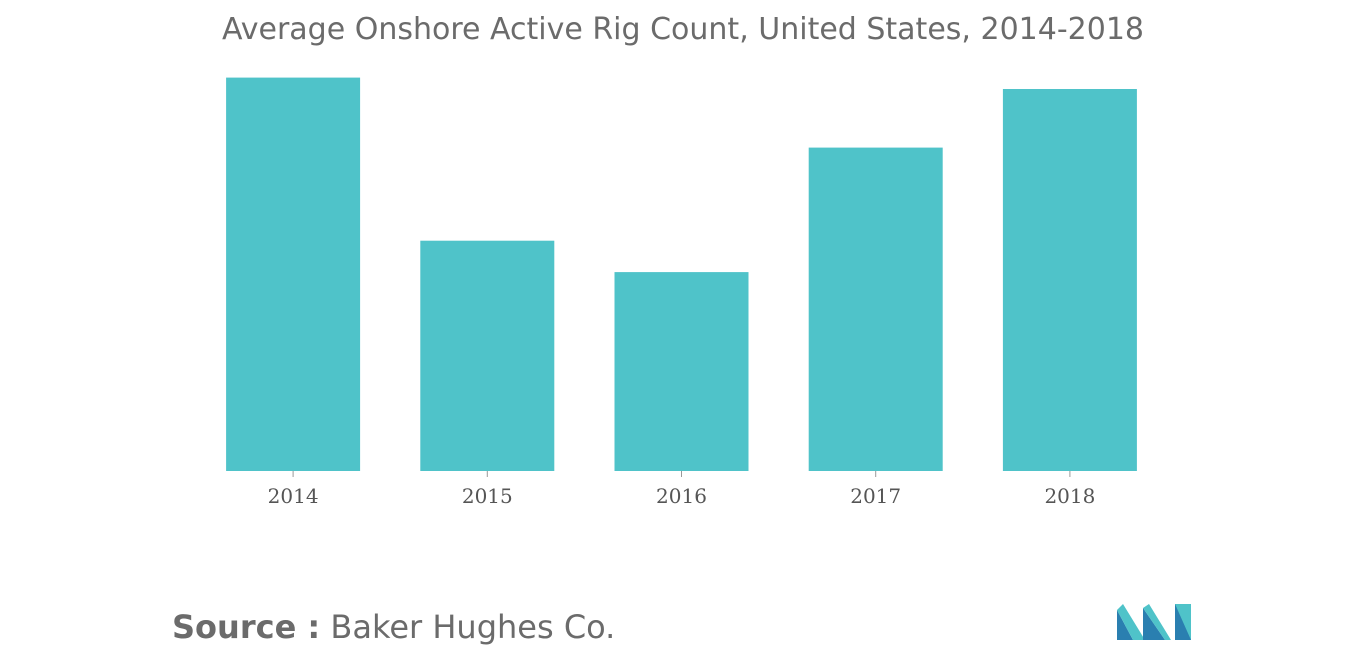 This screenshot has height=655, width=1366. What do you see at coordinates (875, 309) in the screenshot?
I see `bar-2017` at bounding box center [875, 309].